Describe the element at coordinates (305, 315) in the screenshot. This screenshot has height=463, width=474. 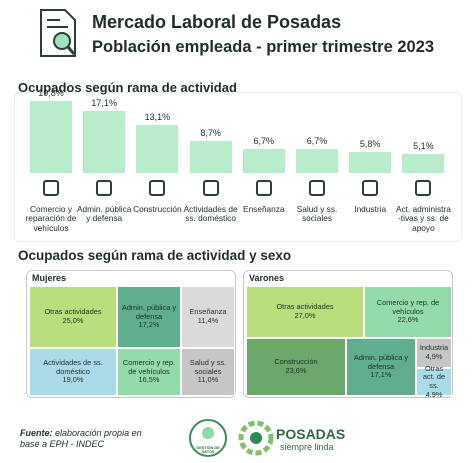
I see `cell-value: 27,0%` at that location.